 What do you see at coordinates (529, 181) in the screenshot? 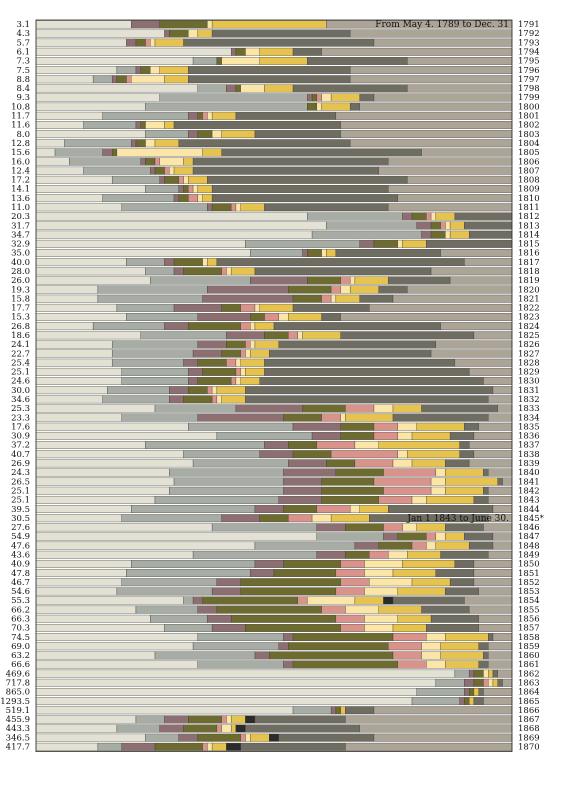
I see `row-year-label: 1808` at bounding box center [529, 181].